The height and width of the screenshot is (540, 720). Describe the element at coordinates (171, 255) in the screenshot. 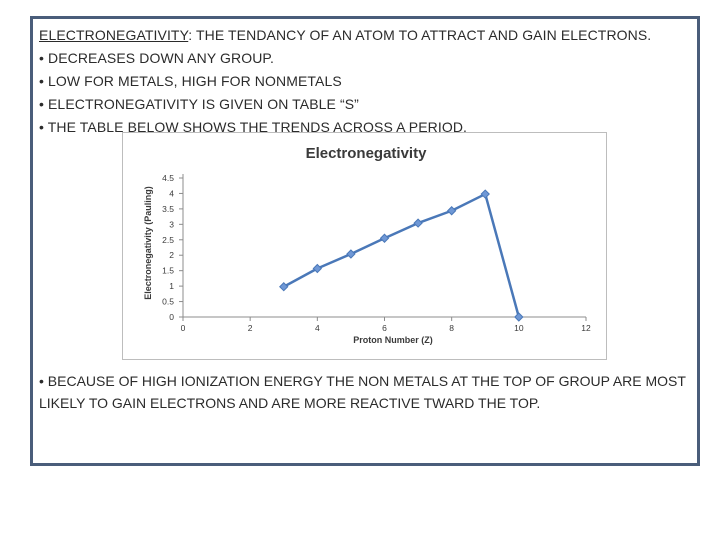

I see `y-tick-label: 2` at that location.